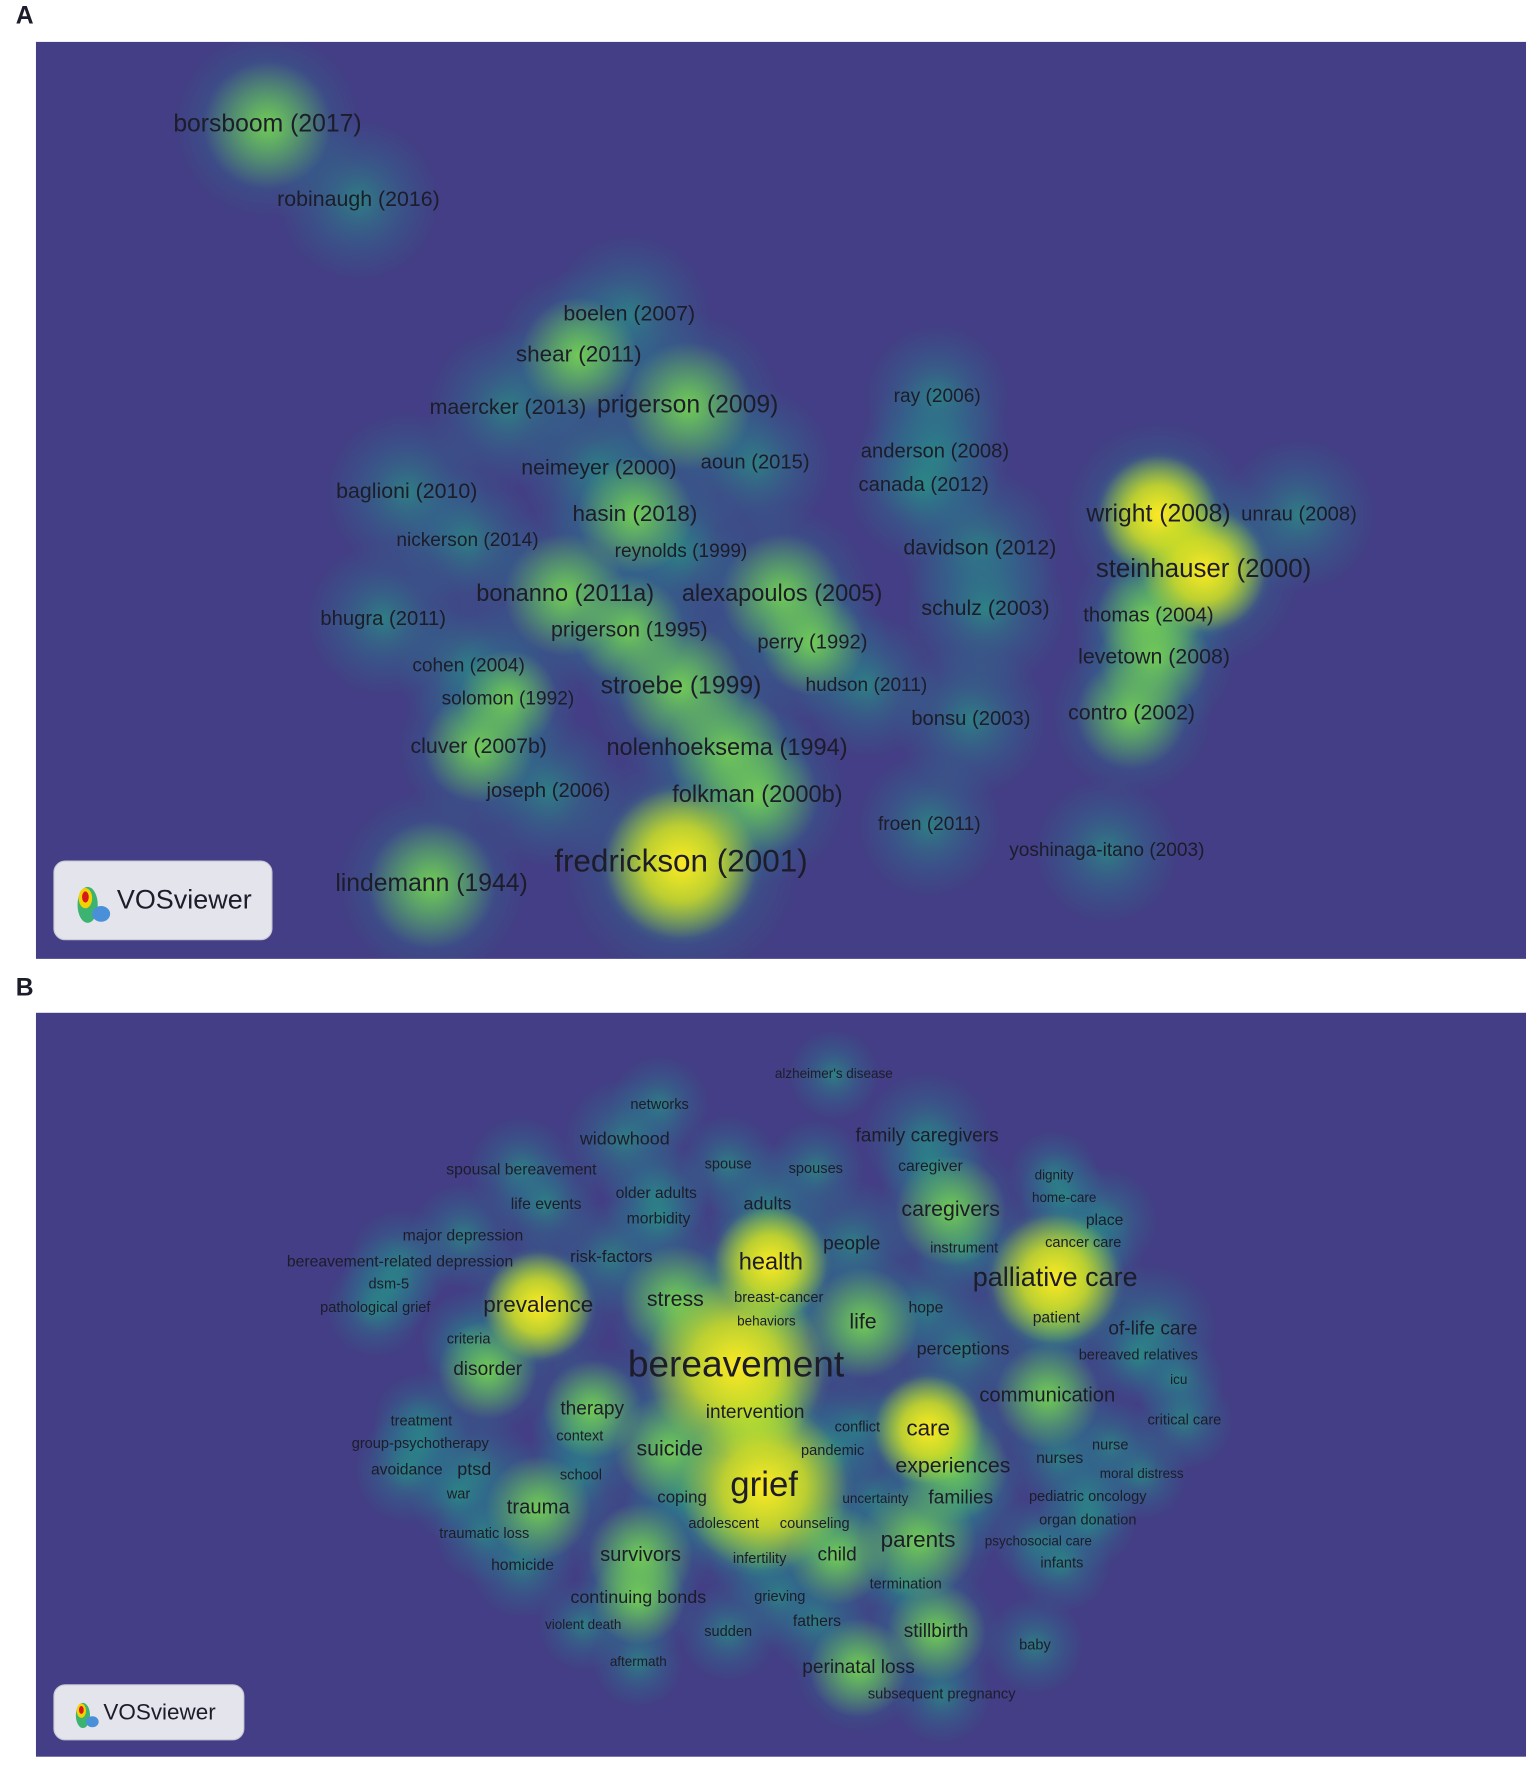 The height and width of the screenshot is (1766, 1535). What do you see at coordinates (682, 1497) in the screenshot?
I see `node-label: coping` at bounding box center [682, 1497].